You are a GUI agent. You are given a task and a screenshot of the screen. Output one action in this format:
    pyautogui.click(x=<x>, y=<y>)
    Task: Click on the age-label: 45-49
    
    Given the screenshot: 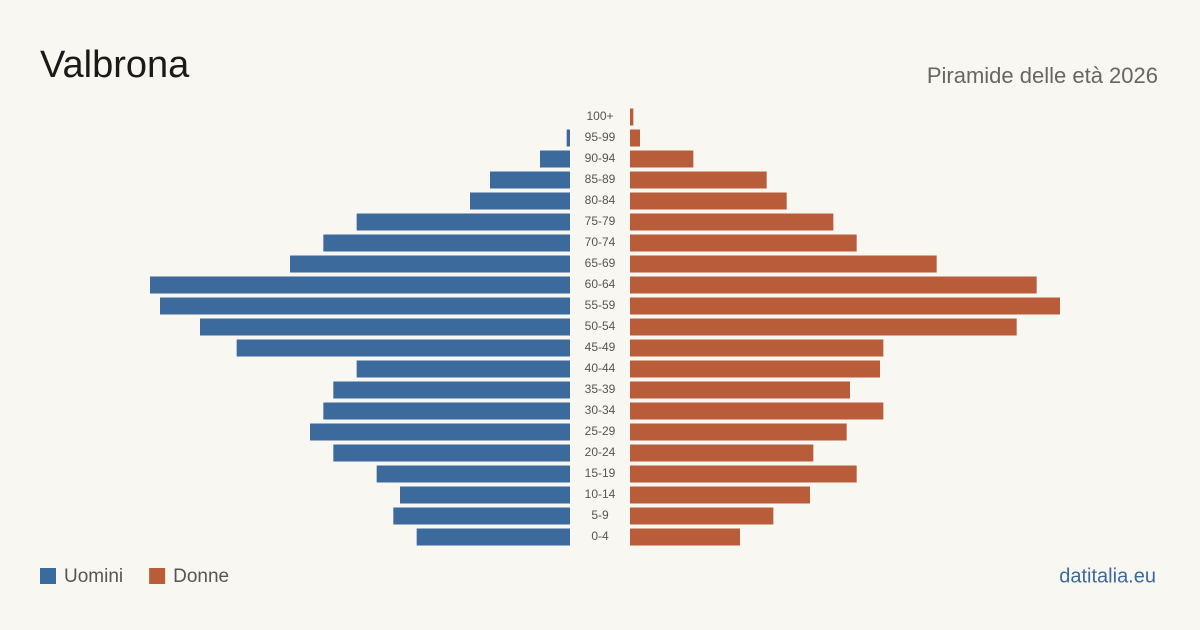 What is the action you would take?
    pyautogui.click(x=600, y=347)
    